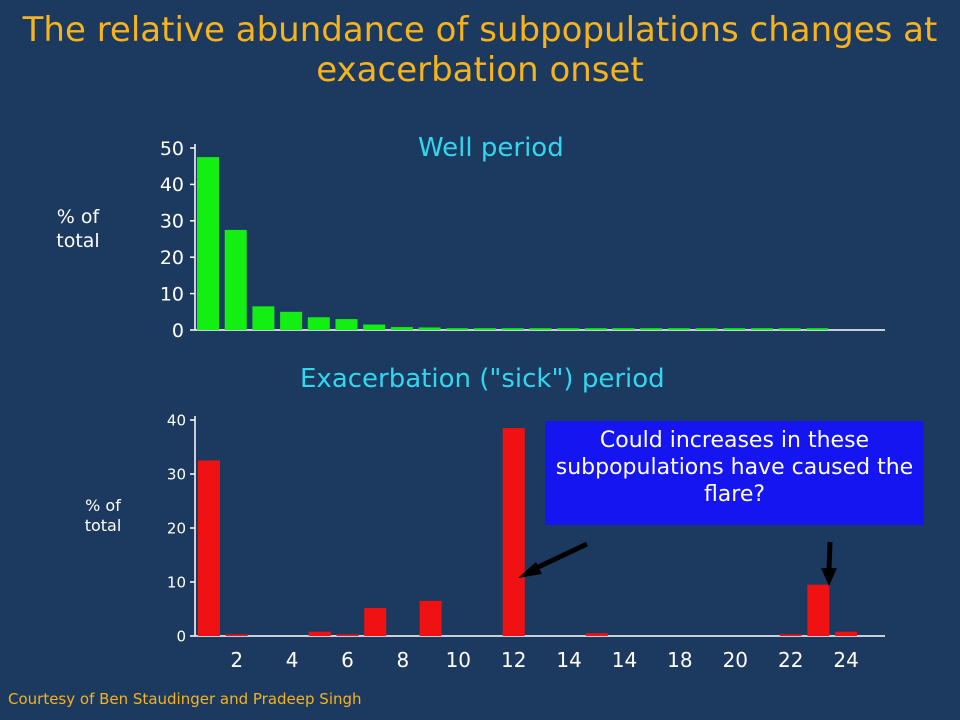 Image resolution: width=960 pixels, height=720 pixels. What do you see at coordinates (176, 528) in the screenshot?
I see `sick-y-tick-label: 20` at bounding box center [176, 528].